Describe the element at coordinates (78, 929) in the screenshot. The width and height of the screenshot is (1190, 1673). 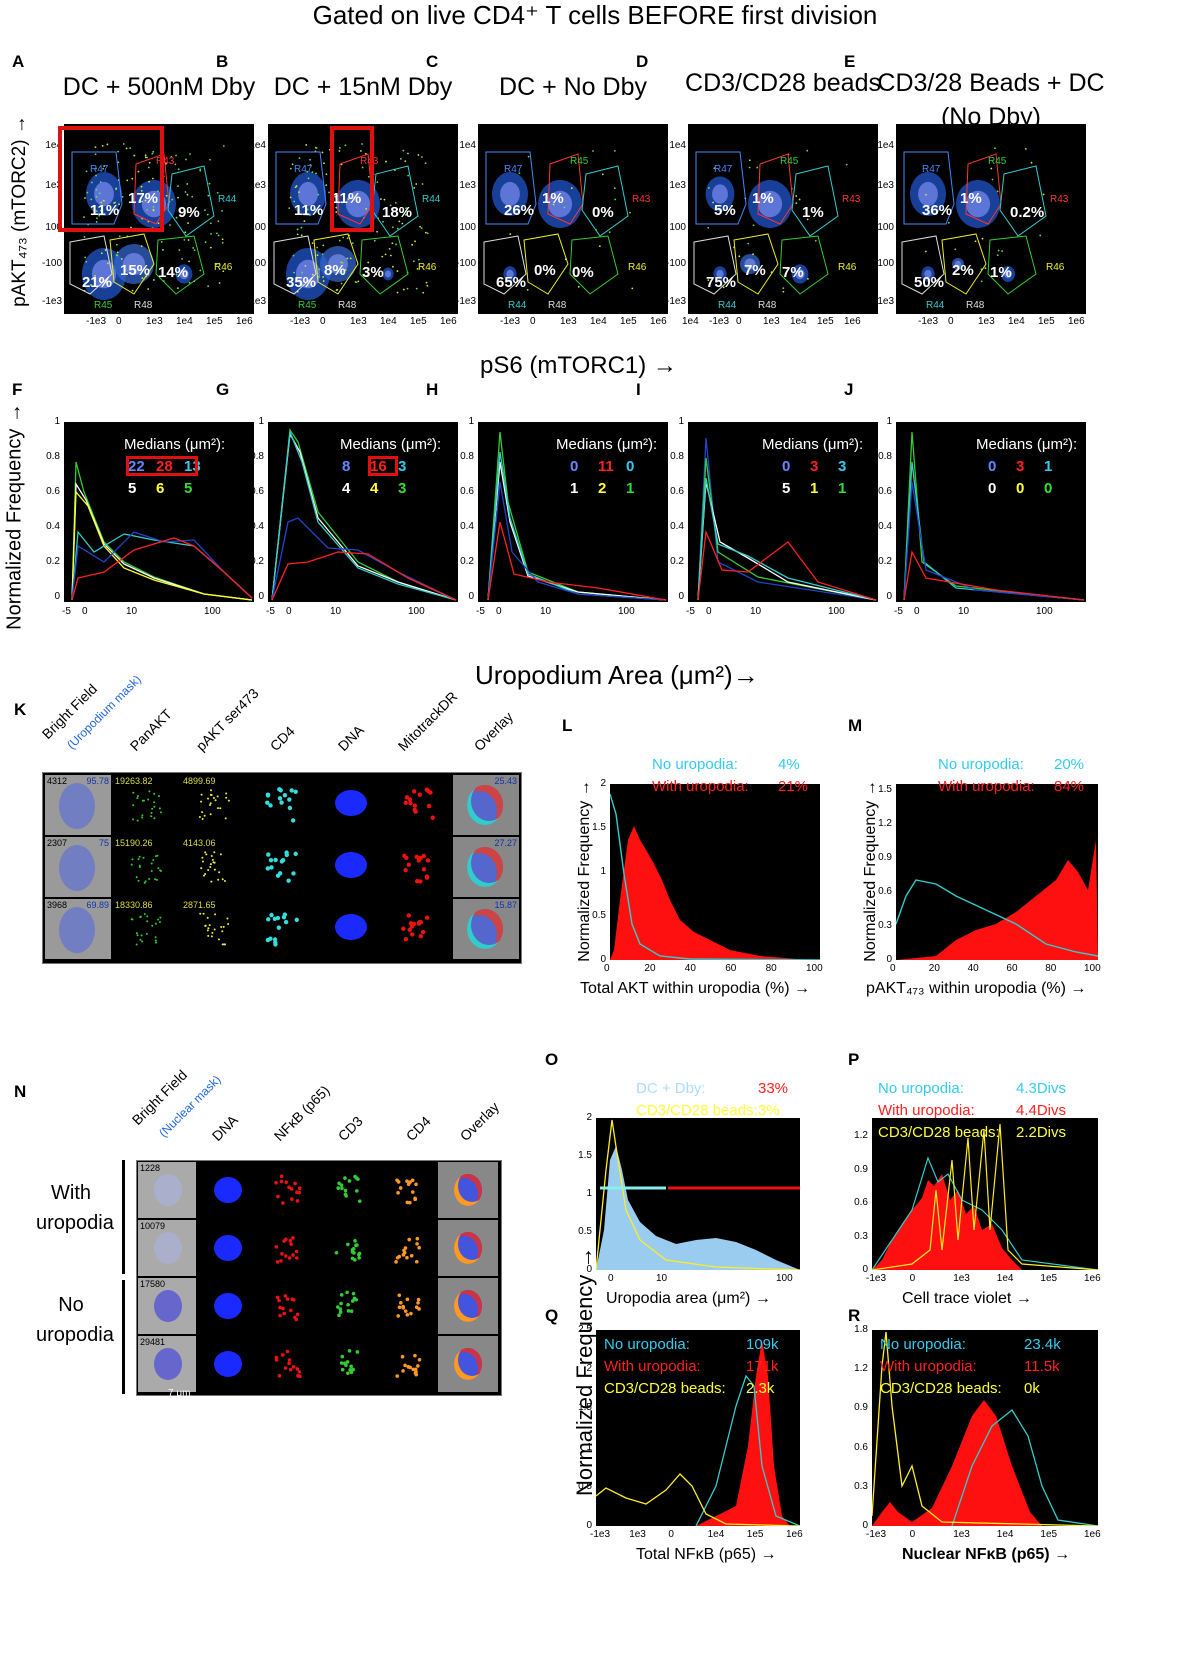
I see `bright-field-tile: 3968 69.89` at that location.